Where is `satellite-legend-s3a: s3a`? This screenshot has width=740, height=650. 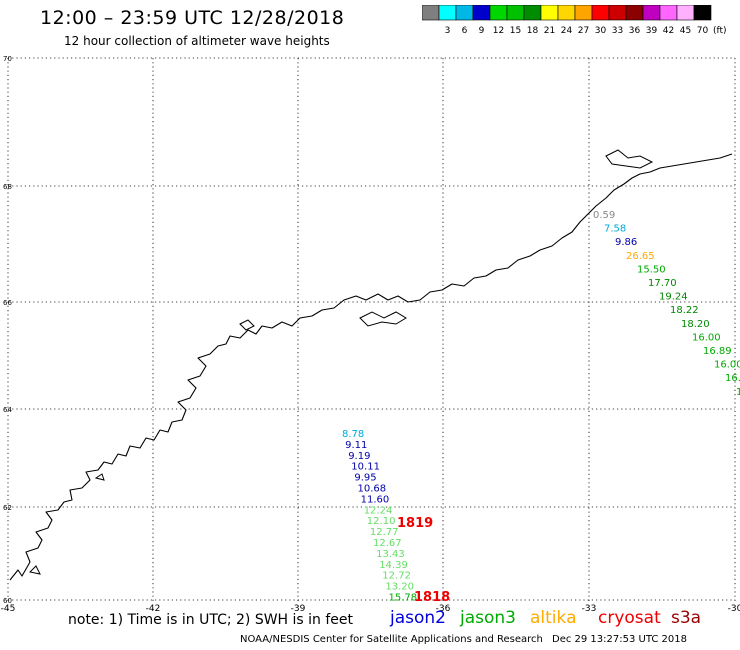
satellite-legend-s3a: s3a is located at coordinates (686, 618).